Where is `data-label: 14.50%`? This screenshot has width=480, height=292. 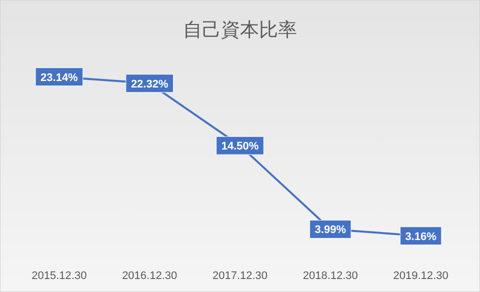 data-label: 14.50% is located at coordinates (240, 146).